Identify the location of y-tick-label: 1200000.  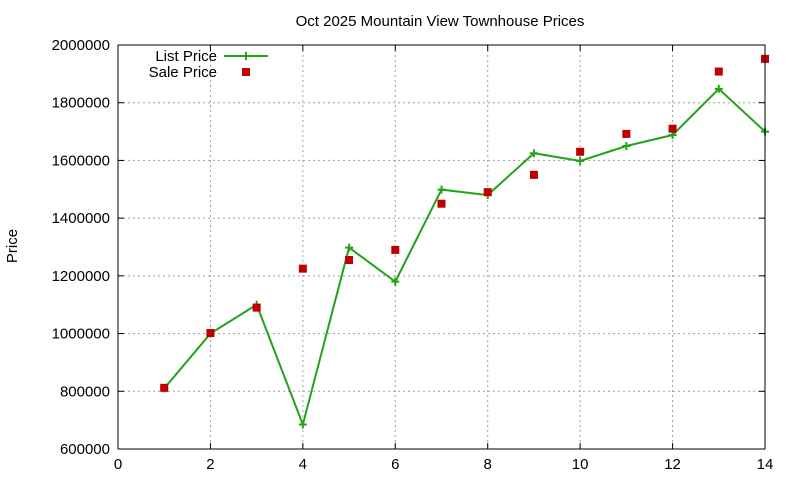
(81, 276).